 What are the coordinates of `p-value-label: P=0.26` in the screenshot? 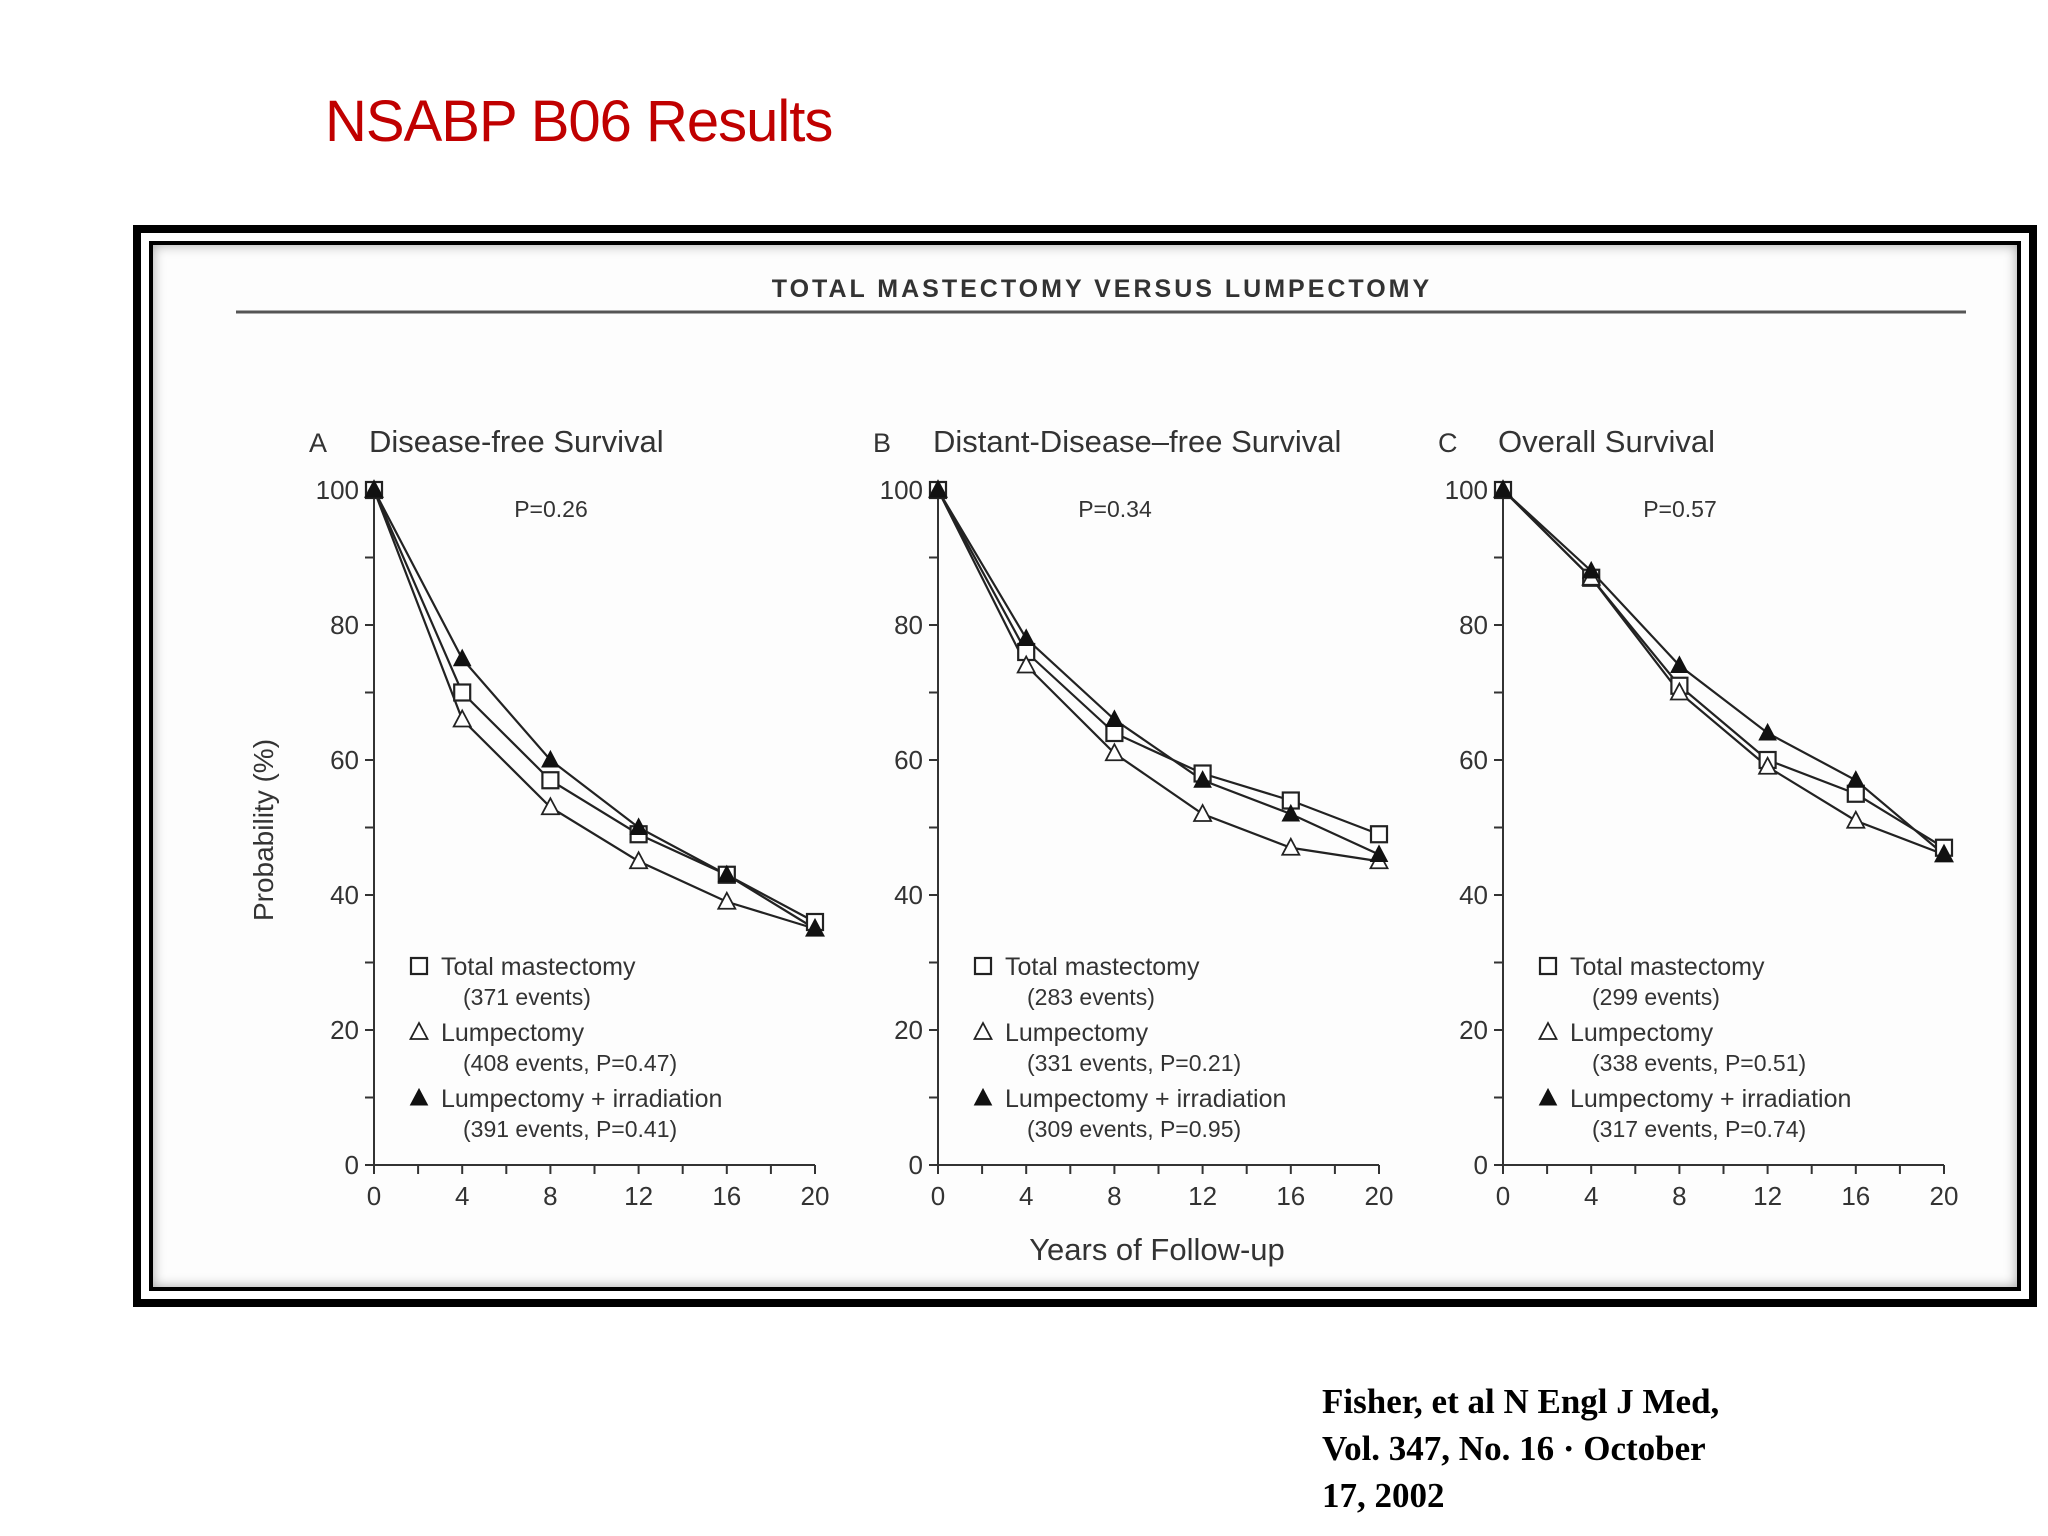 It's located at (551, 509).